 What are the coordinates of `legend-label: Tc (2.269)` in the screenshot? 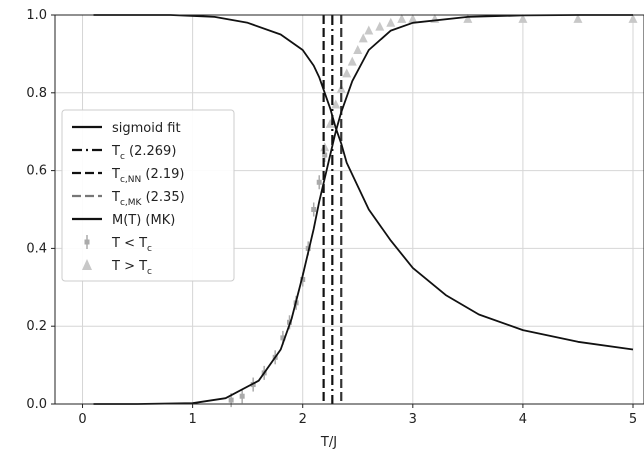 It's located at (143, 153).